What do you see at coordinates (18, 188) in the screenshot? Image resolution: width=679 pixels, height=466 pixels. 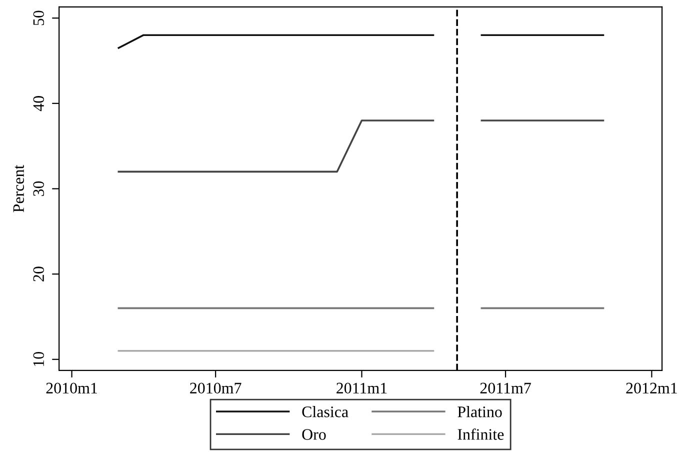 I see `y-axis-title: Percent` at bounding box center [18, 188].